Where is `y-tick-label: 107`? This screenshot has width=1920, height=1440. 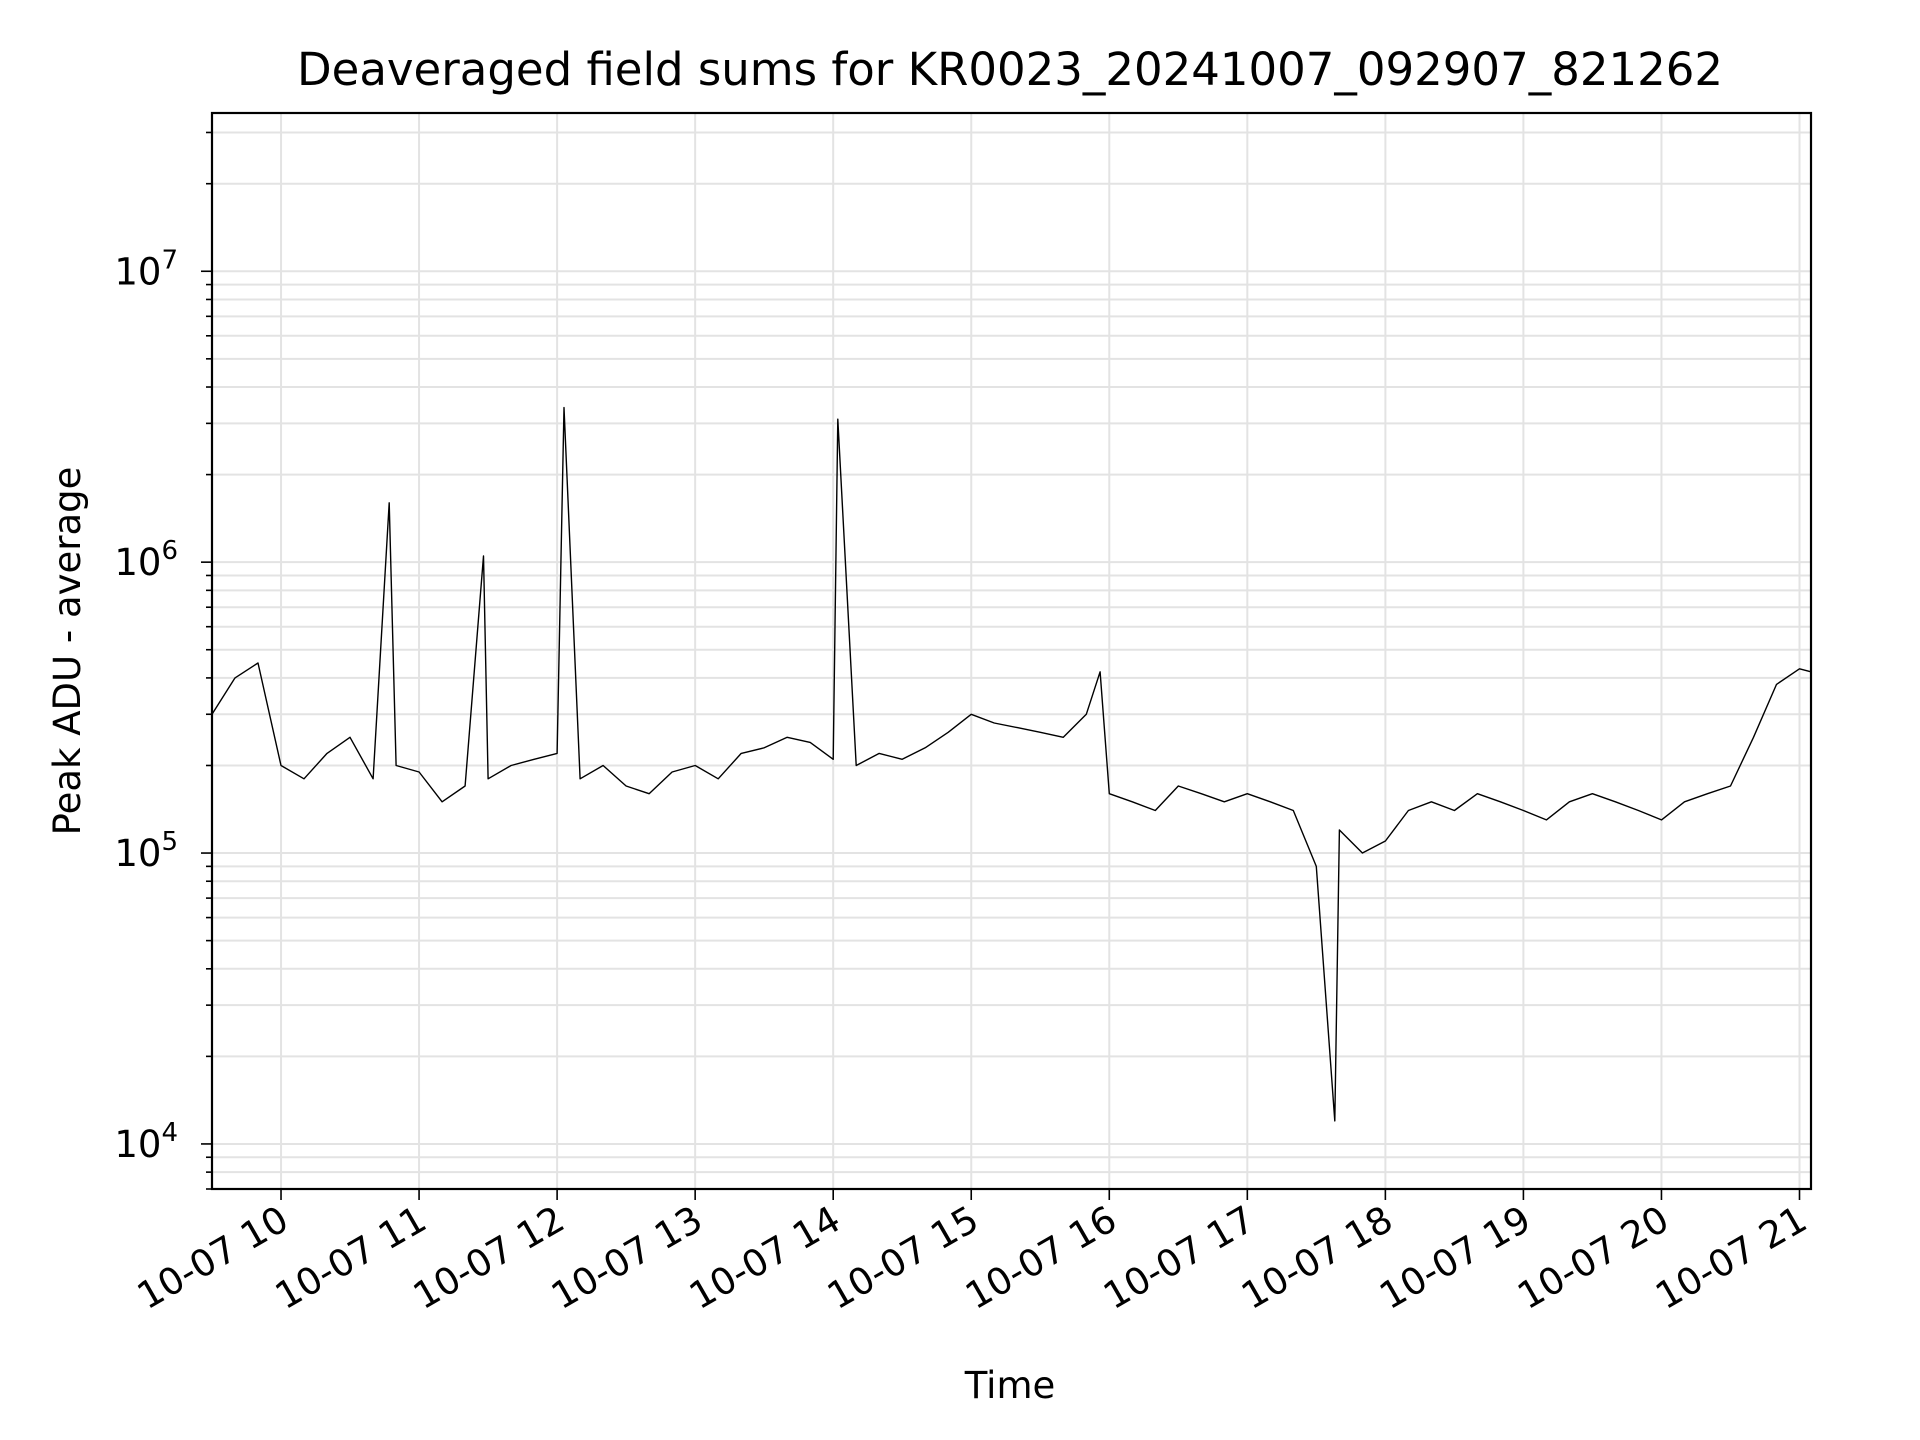 y-tick-label: 107 is located at coordinates (146, 269).